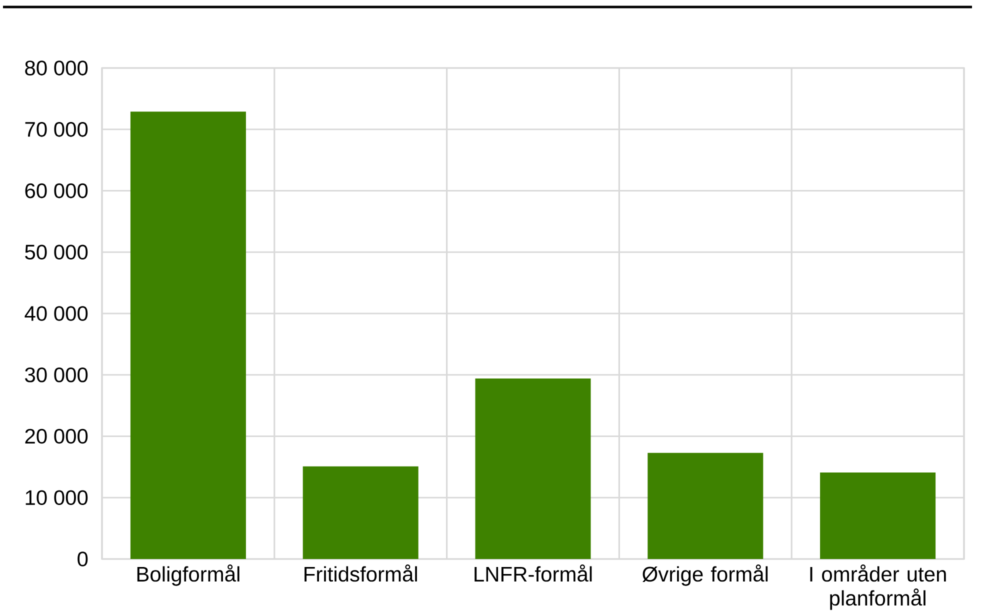 The height and width of the screenshot is (611, 986). I want to click on x-tick-label: I områder uten planformål, so click(878, 587).